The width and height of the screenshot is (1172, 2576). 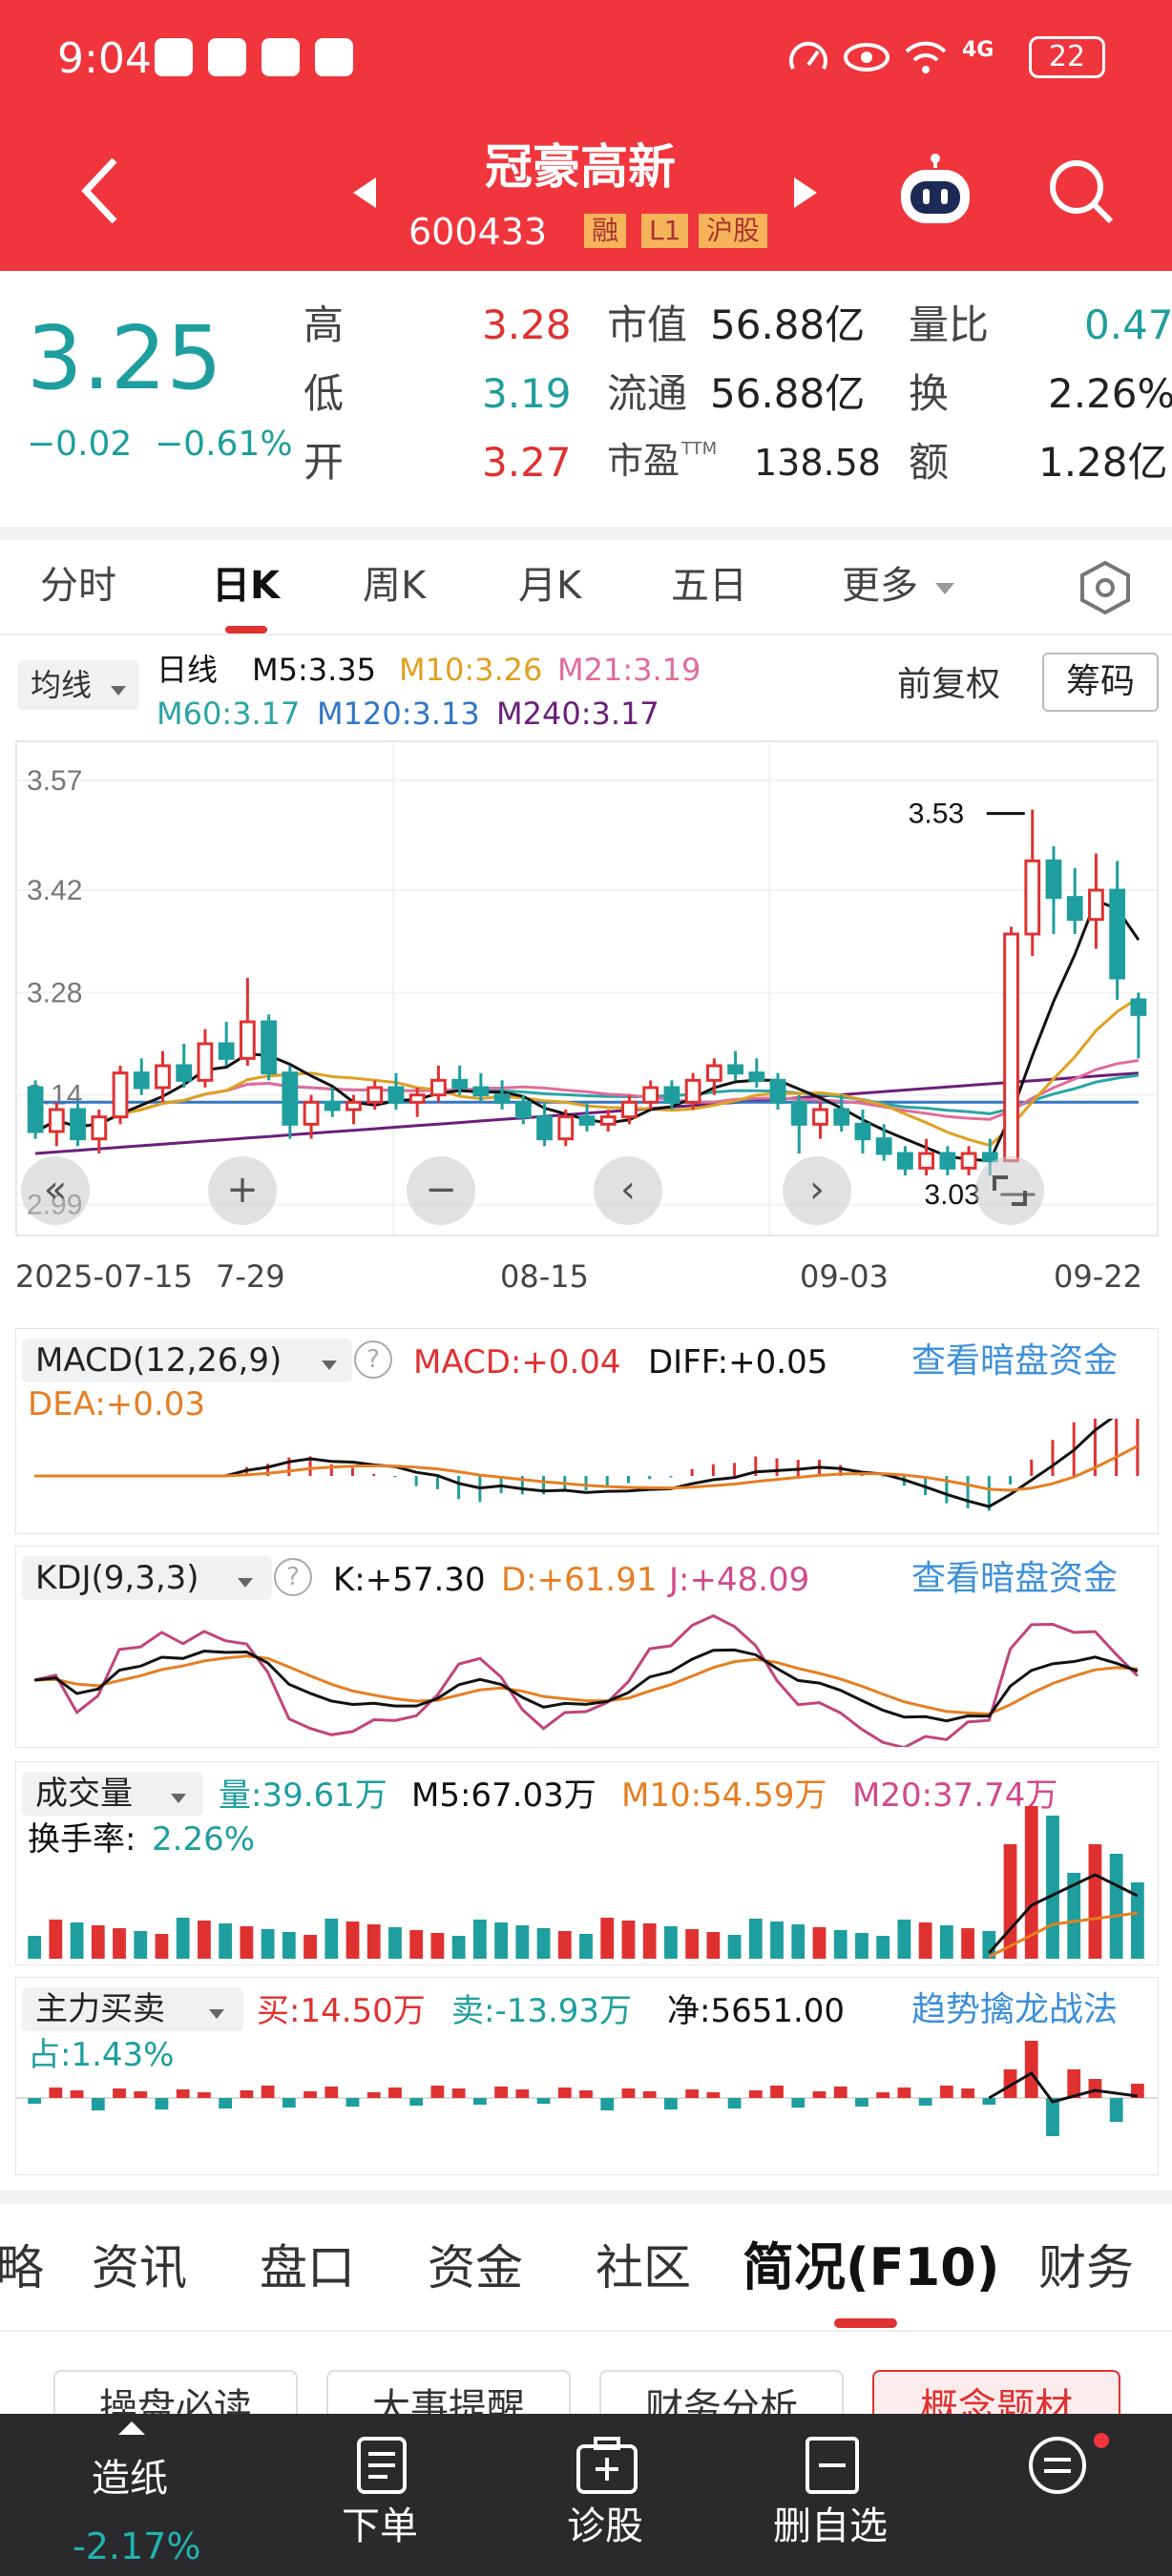 I want to click on prev-stock-icon, so click(x=363, y=193).